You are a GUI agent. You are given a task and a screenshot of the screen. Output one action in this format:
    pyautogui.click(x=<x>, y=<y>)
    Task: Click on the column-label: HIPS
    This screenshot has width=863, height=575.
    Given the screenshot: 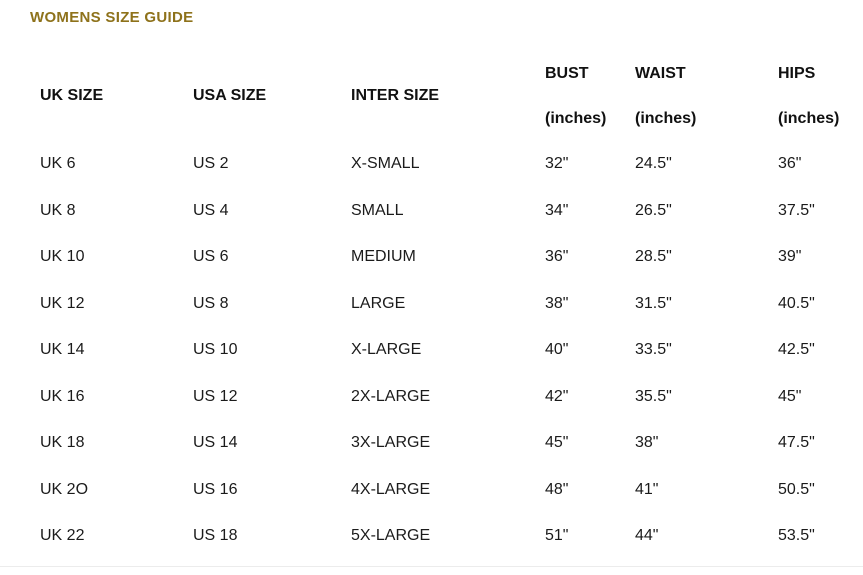 What is the action you would take?
    pyautogui.click(x=797, y=73)
    